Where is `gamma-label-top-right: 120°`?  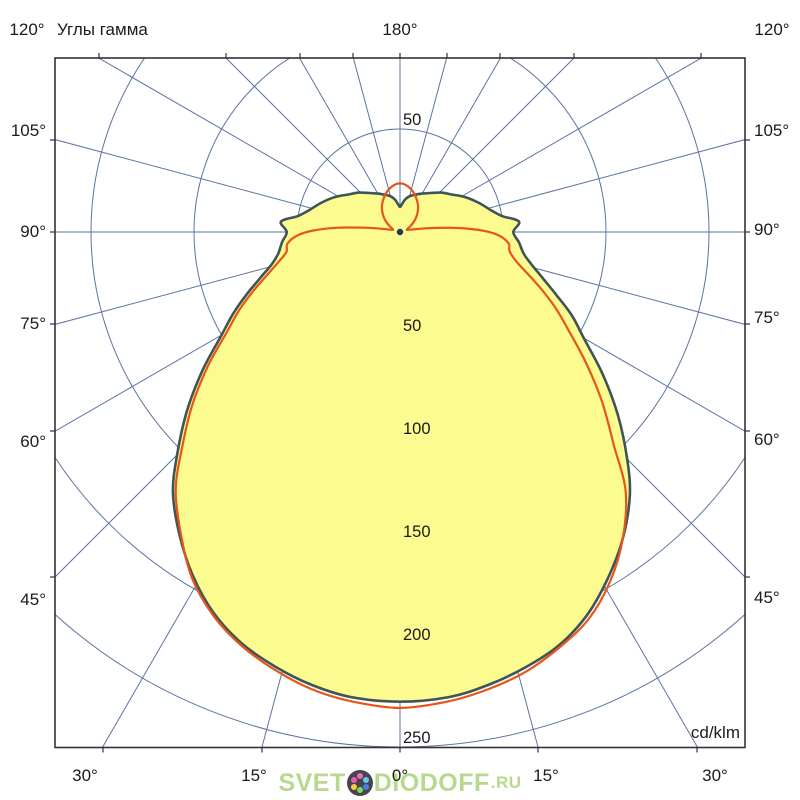 gamma-label-top-right: 120° is located at coordinates (772, 29).